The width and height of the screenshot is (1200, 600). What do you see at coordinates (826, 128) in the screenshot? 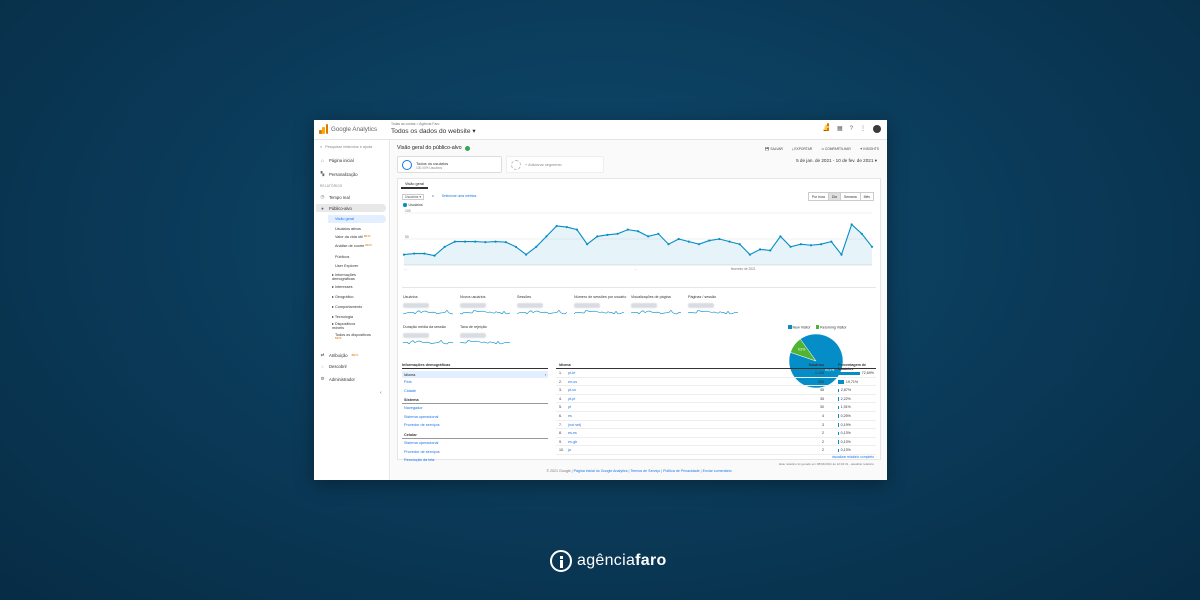
I see `bell-icon: 🔔8` at bounding box center [826, 128].